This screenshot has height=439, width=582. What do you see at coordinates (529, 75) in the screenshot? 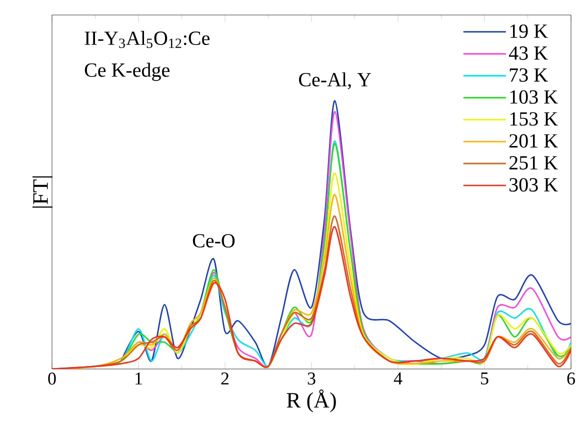
I see `legend-label: 73 K` at bounding box center [529, 75].